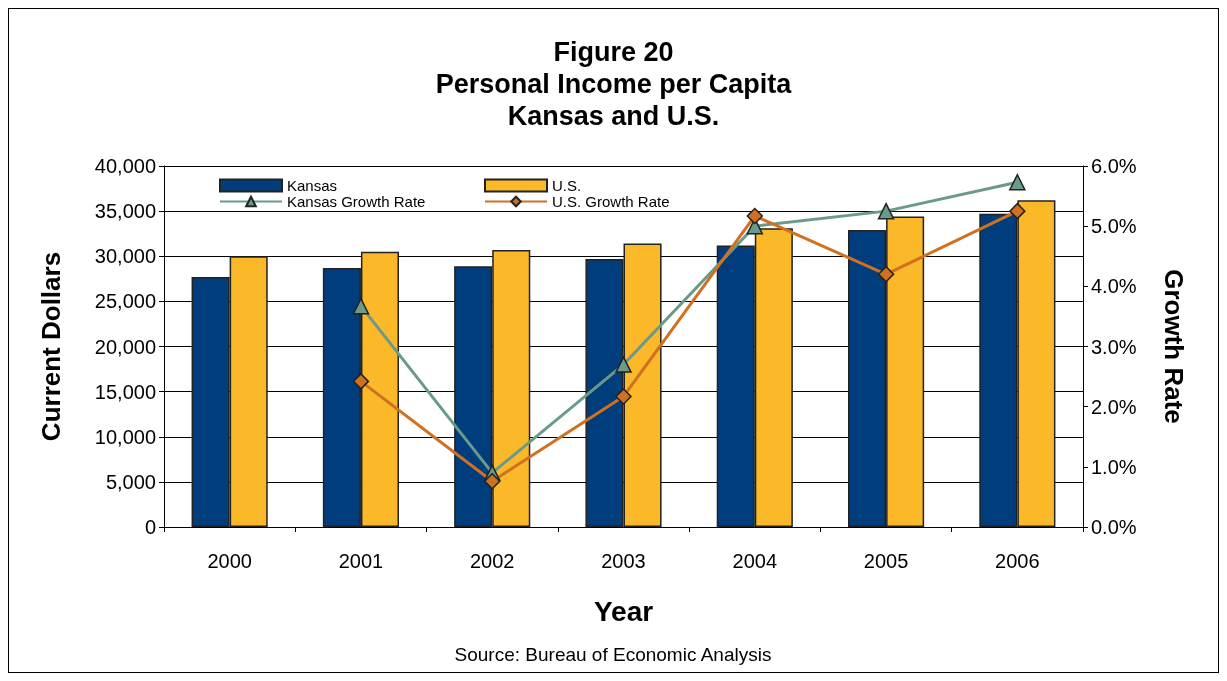 This screenshot has width=1227, height=681. What do you see at coordinates (125, 436) in the screenshot?
I see `y-tick-label: 10,000` at bounding box center [125, 436].